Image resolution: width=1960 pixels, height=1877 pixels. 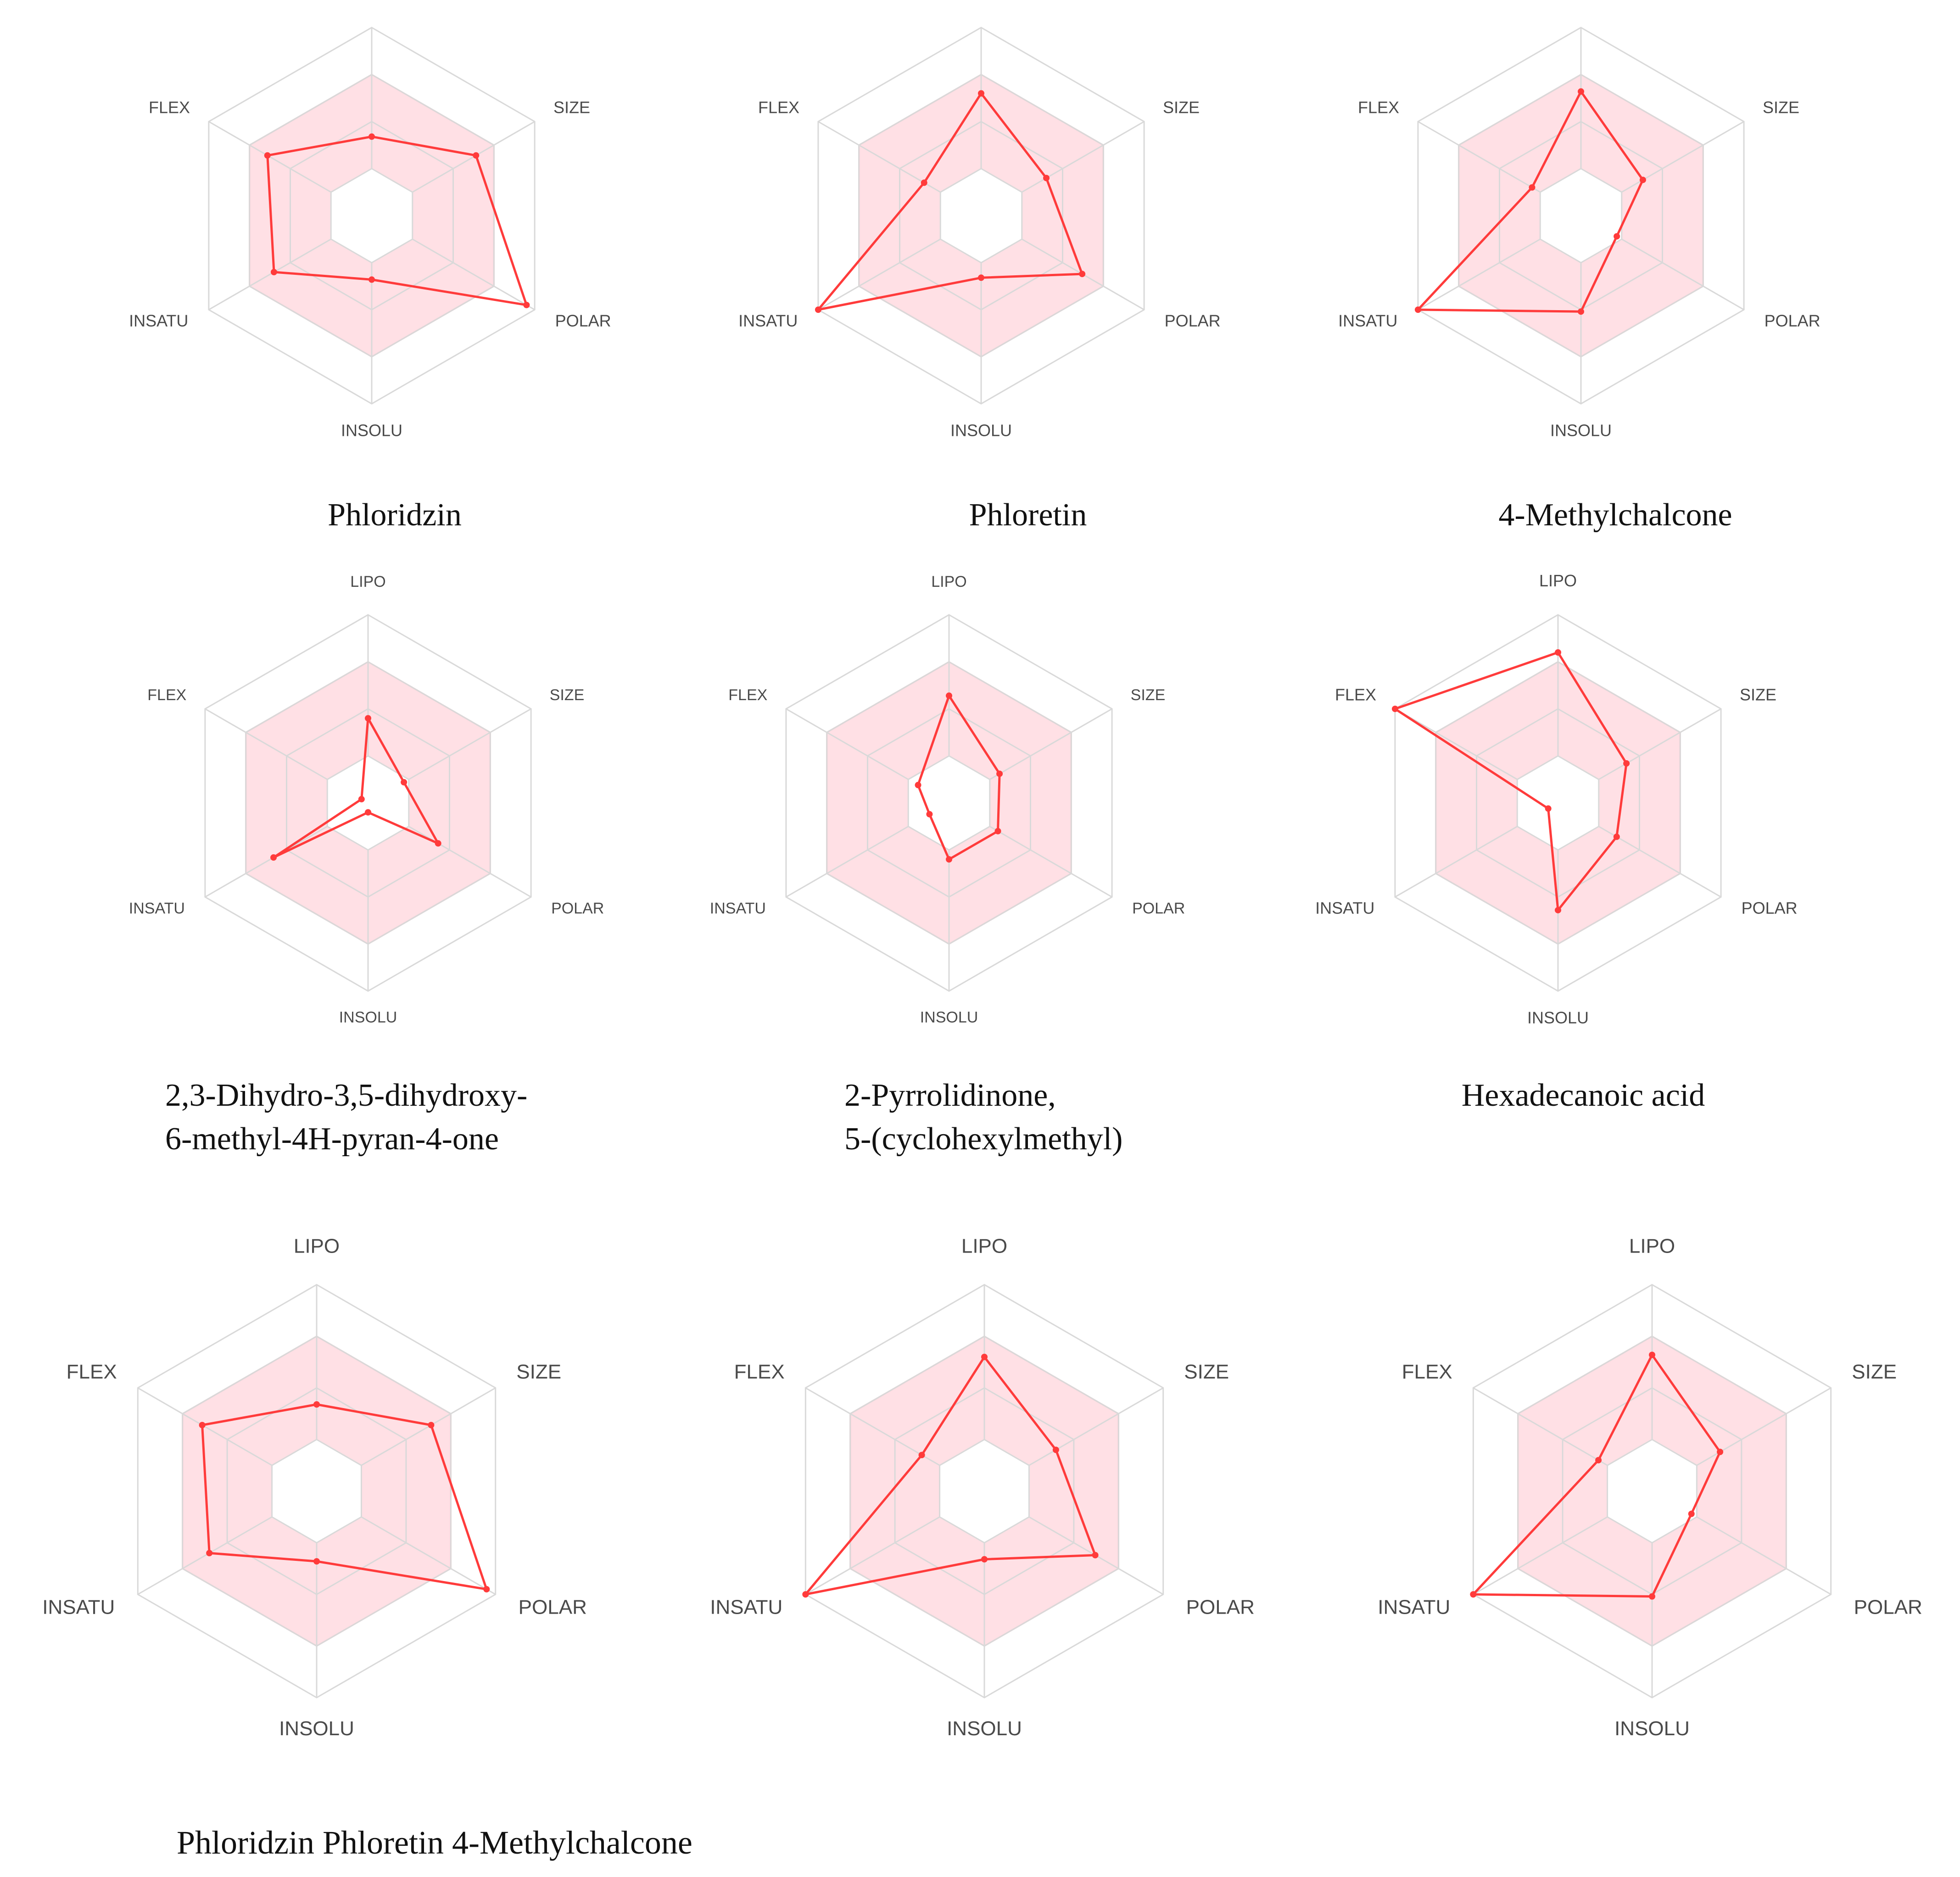 What do you see at coordinates (395, 515) in the screenshot?
I see `chart-caption: Phloridzin` at bounding box center [395, 515].